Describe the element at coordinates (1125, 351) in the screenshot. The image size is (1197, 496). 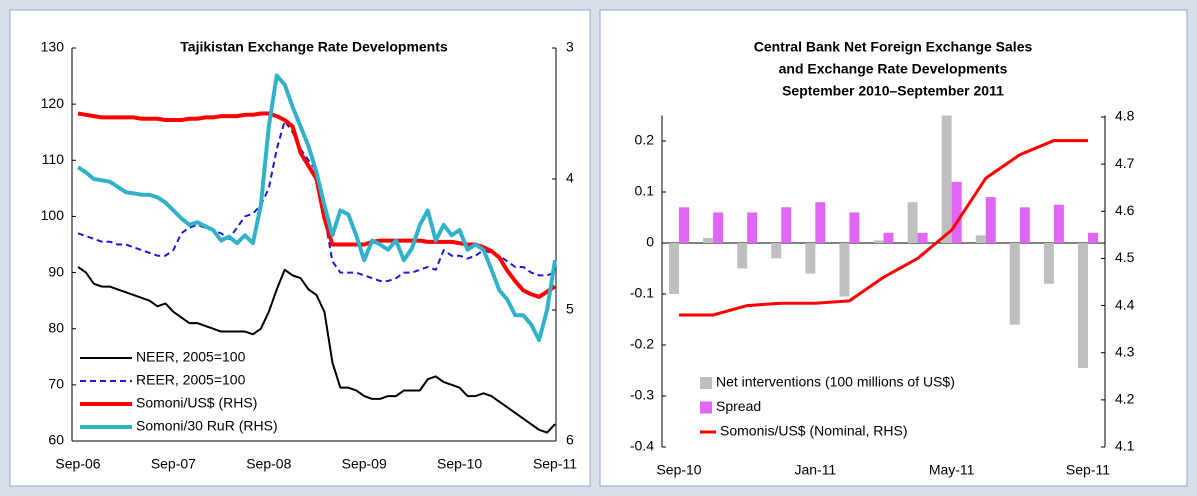
I see `y2-tick-label: 4.3` at that location.